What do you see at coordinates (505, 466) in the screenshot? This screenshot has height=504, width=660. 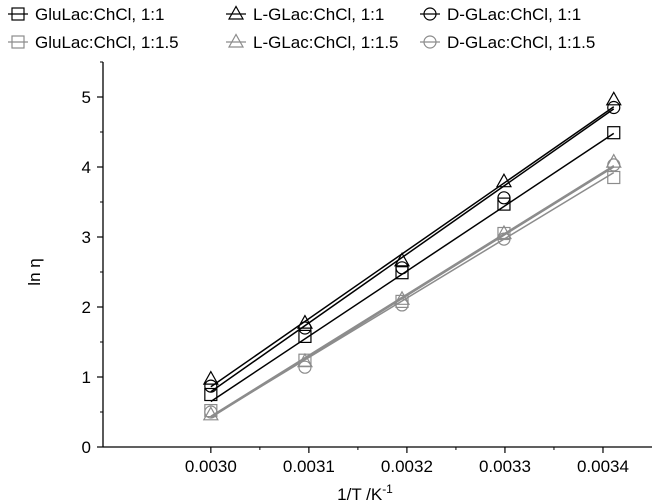 I see `x-tick-label: 0.0033` at bounding box center [505, 466].